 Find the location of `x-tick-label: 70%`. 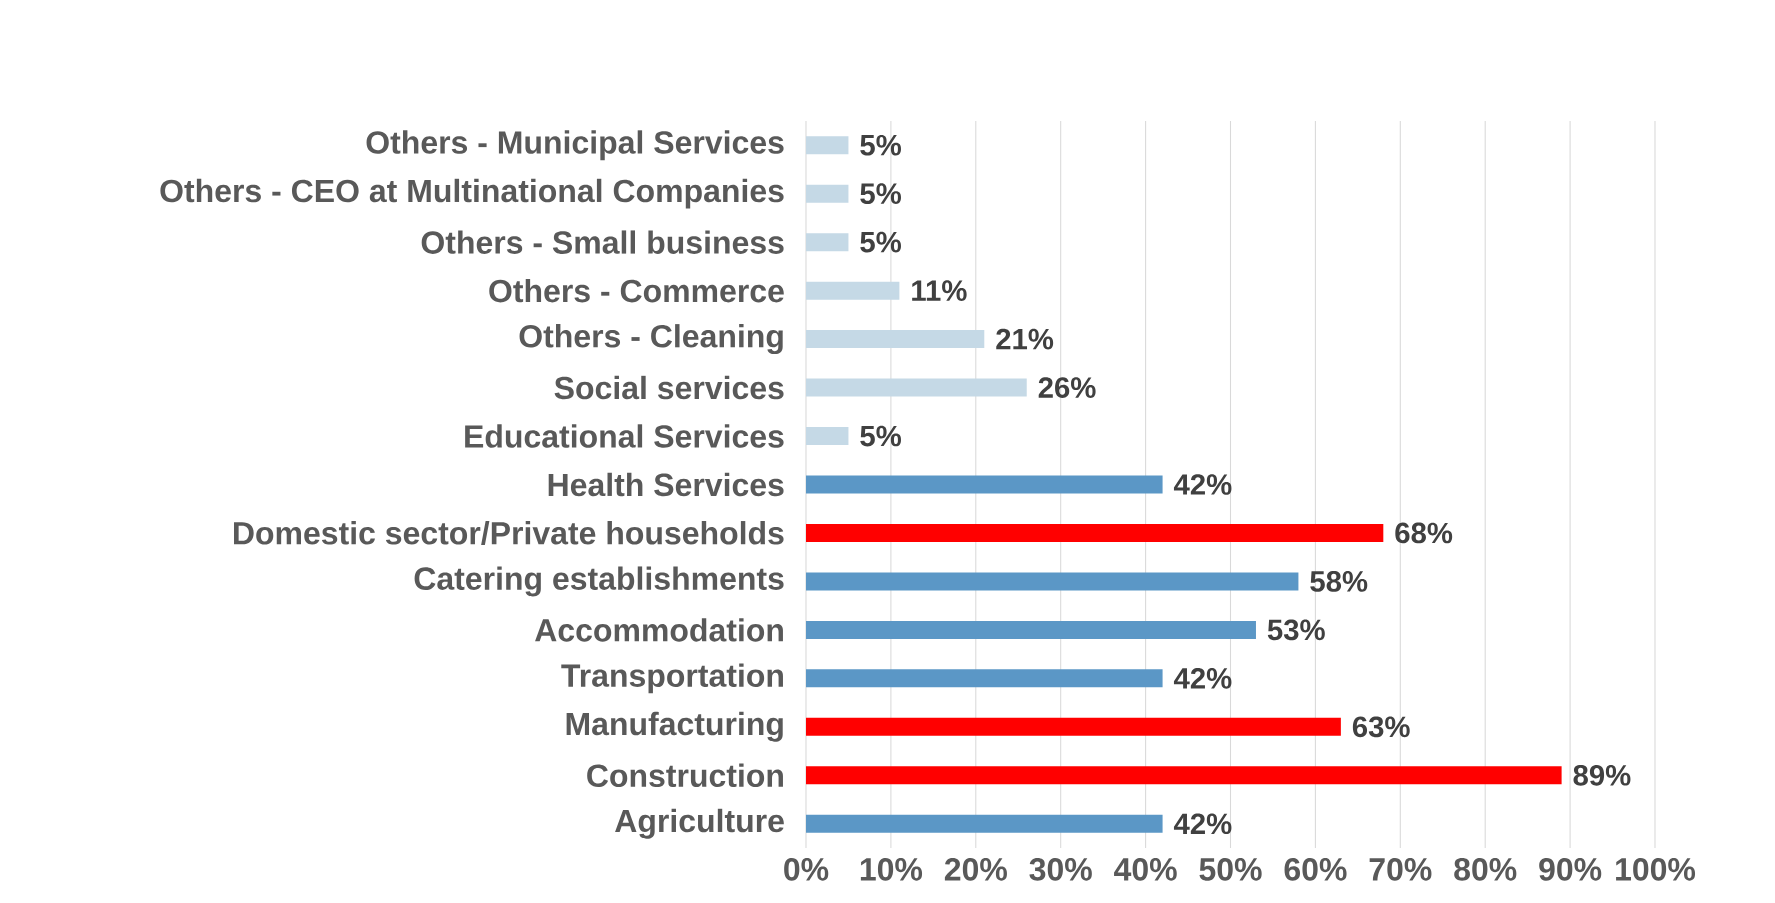

x-tick-label: 70% is located at coordinates (1400, 869).